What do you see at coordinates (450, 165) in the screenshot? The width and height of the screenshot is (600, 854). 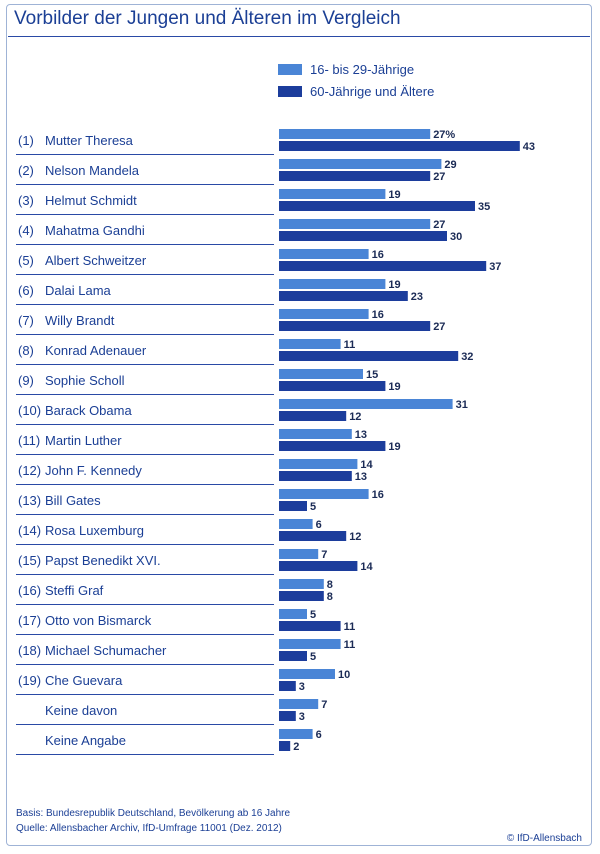 I see `data-label: 29` at bounding box center [450, 165].